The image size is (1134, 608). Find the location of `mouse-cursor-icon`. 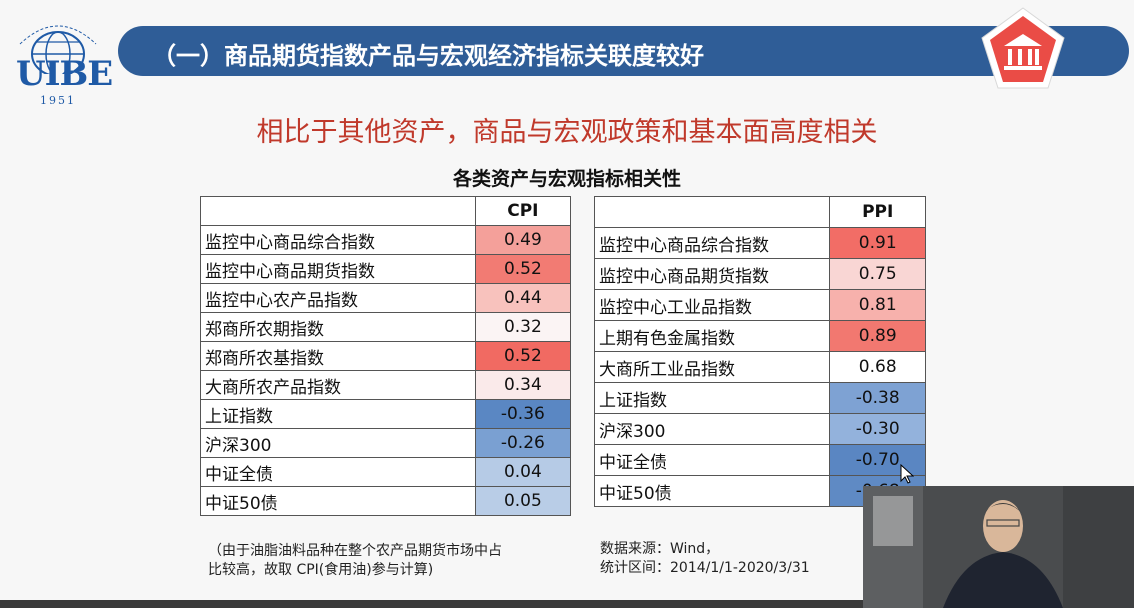

mouse-cursor-icon is located at coordinates (907, 474).